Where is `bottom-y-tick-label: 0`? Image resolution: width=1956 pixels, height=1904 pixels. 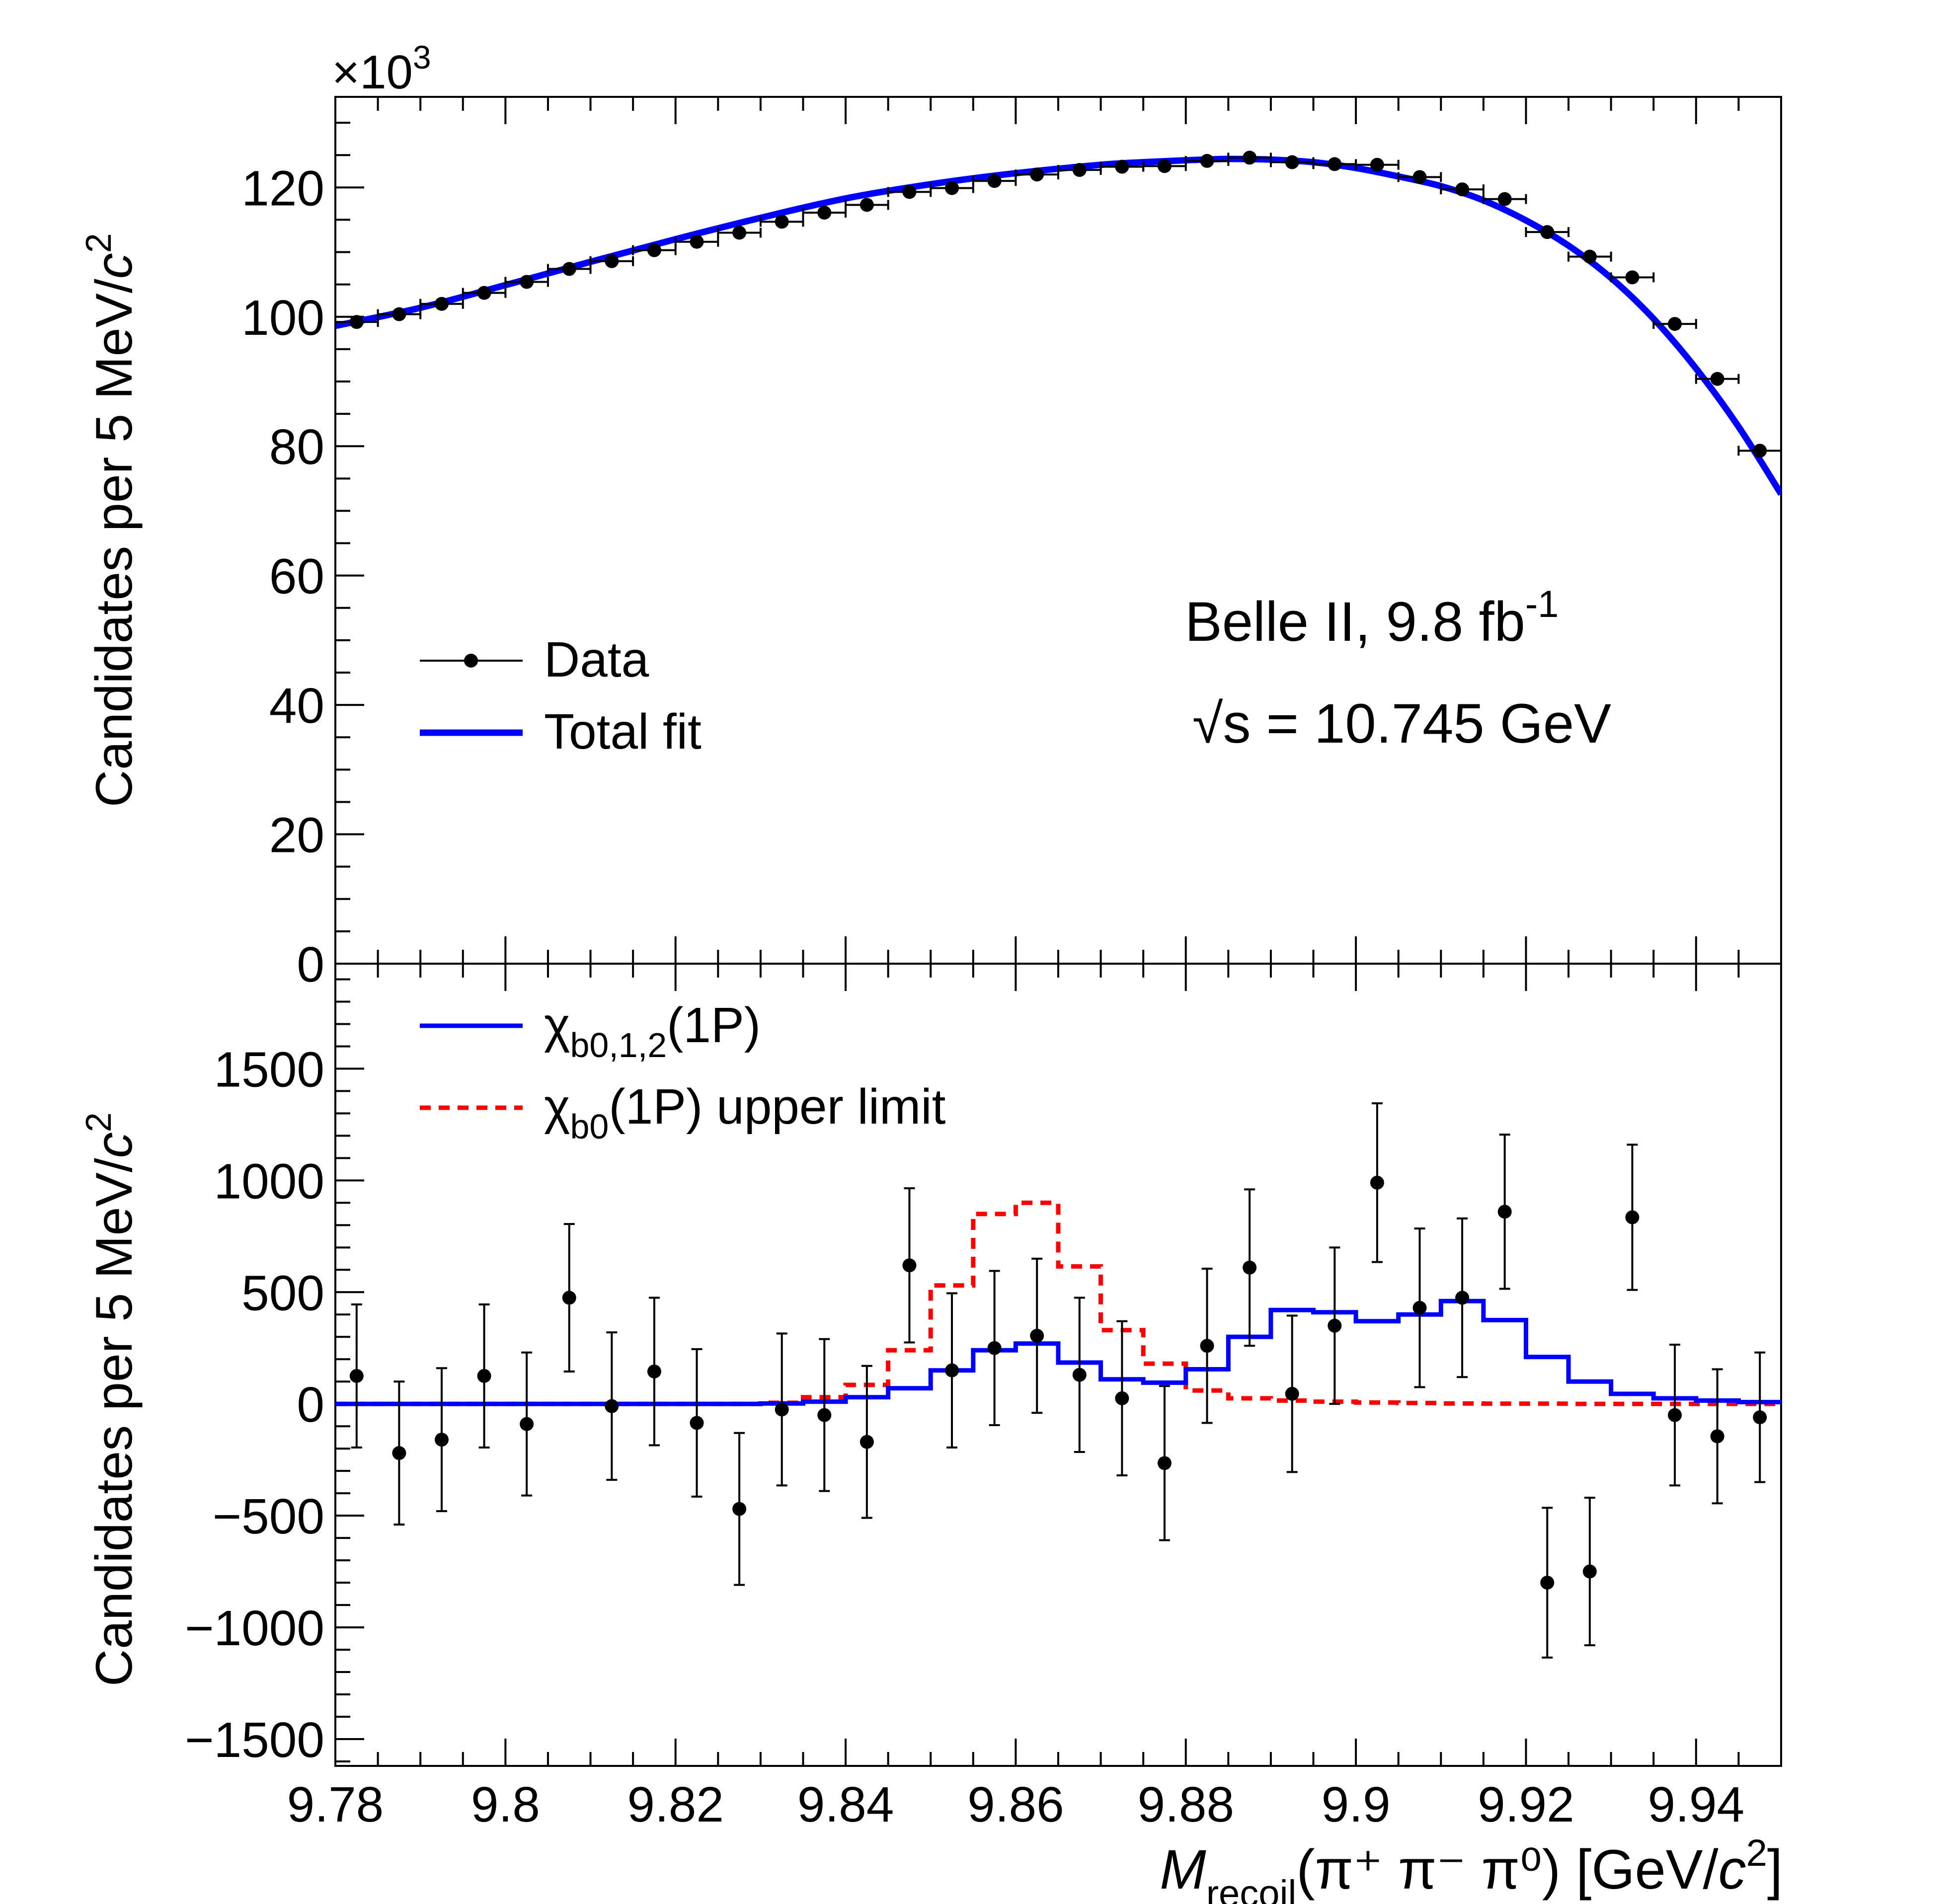
bottom-y-tick-label: 0 is located at coordinates (310, 1405).